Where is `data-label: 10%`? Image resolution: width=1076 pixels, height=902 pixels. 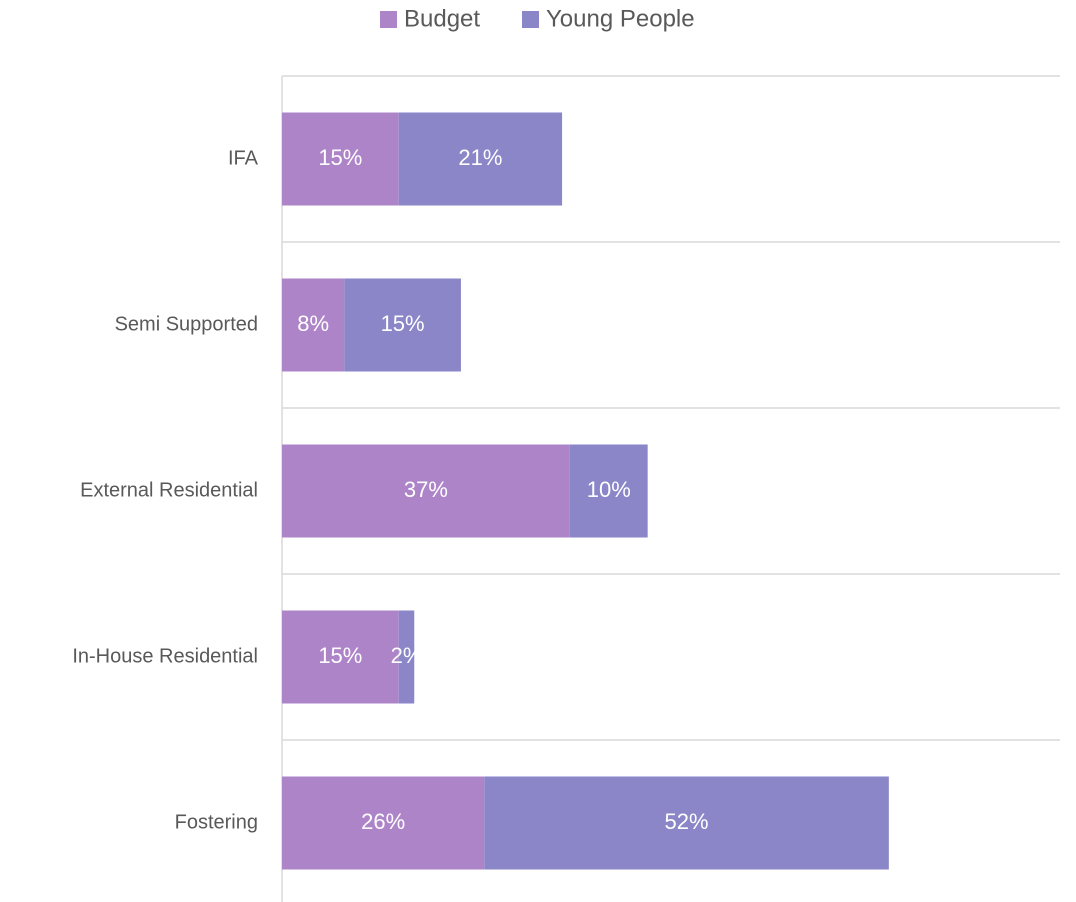
data-label: 10% is located at coordinates (609, 489).